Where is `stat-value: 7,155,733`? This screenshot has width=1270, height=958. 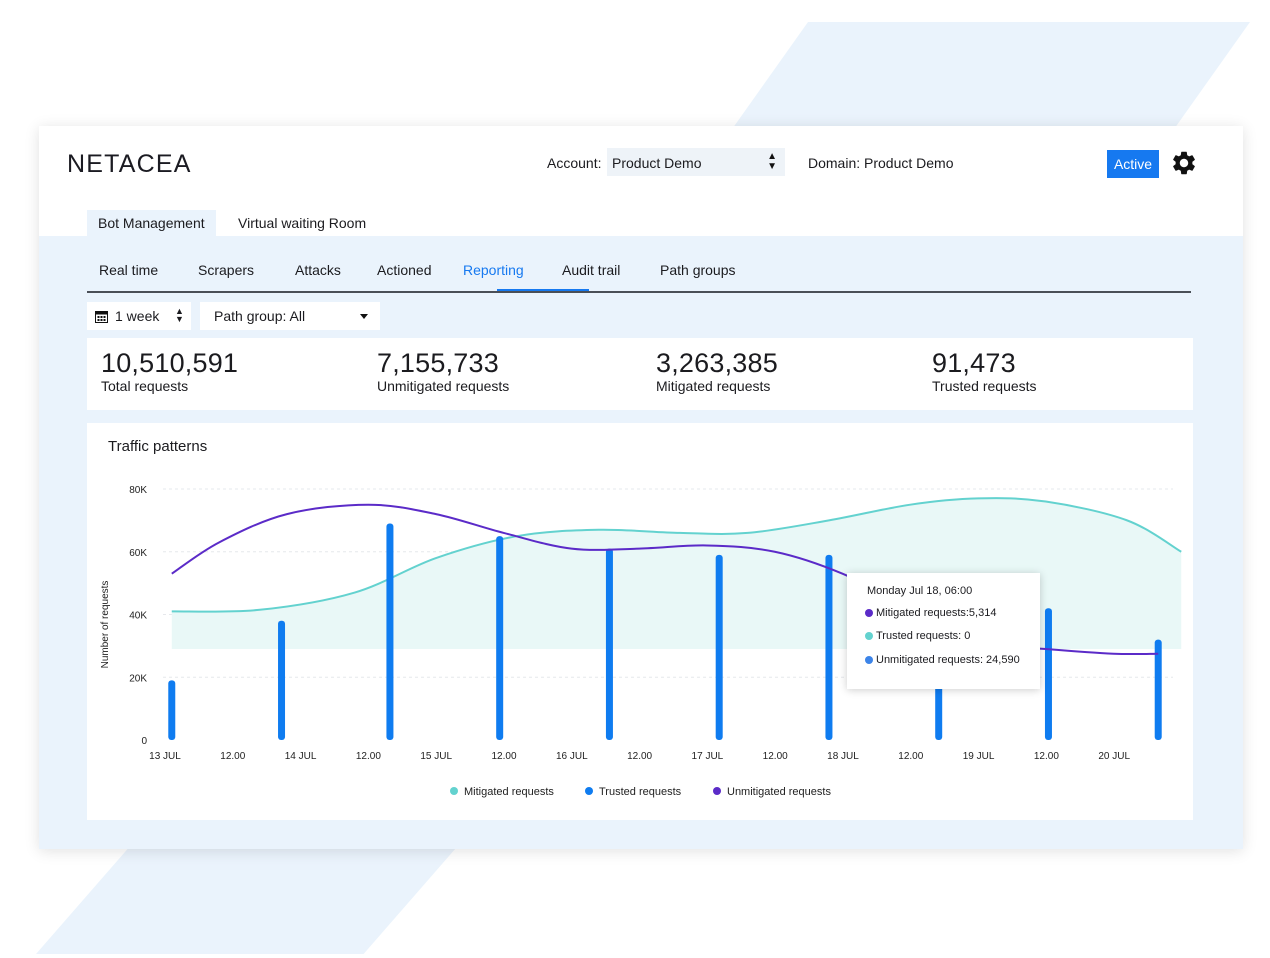
stat-value: 7,155,733 is located at coordinates (438, 363).